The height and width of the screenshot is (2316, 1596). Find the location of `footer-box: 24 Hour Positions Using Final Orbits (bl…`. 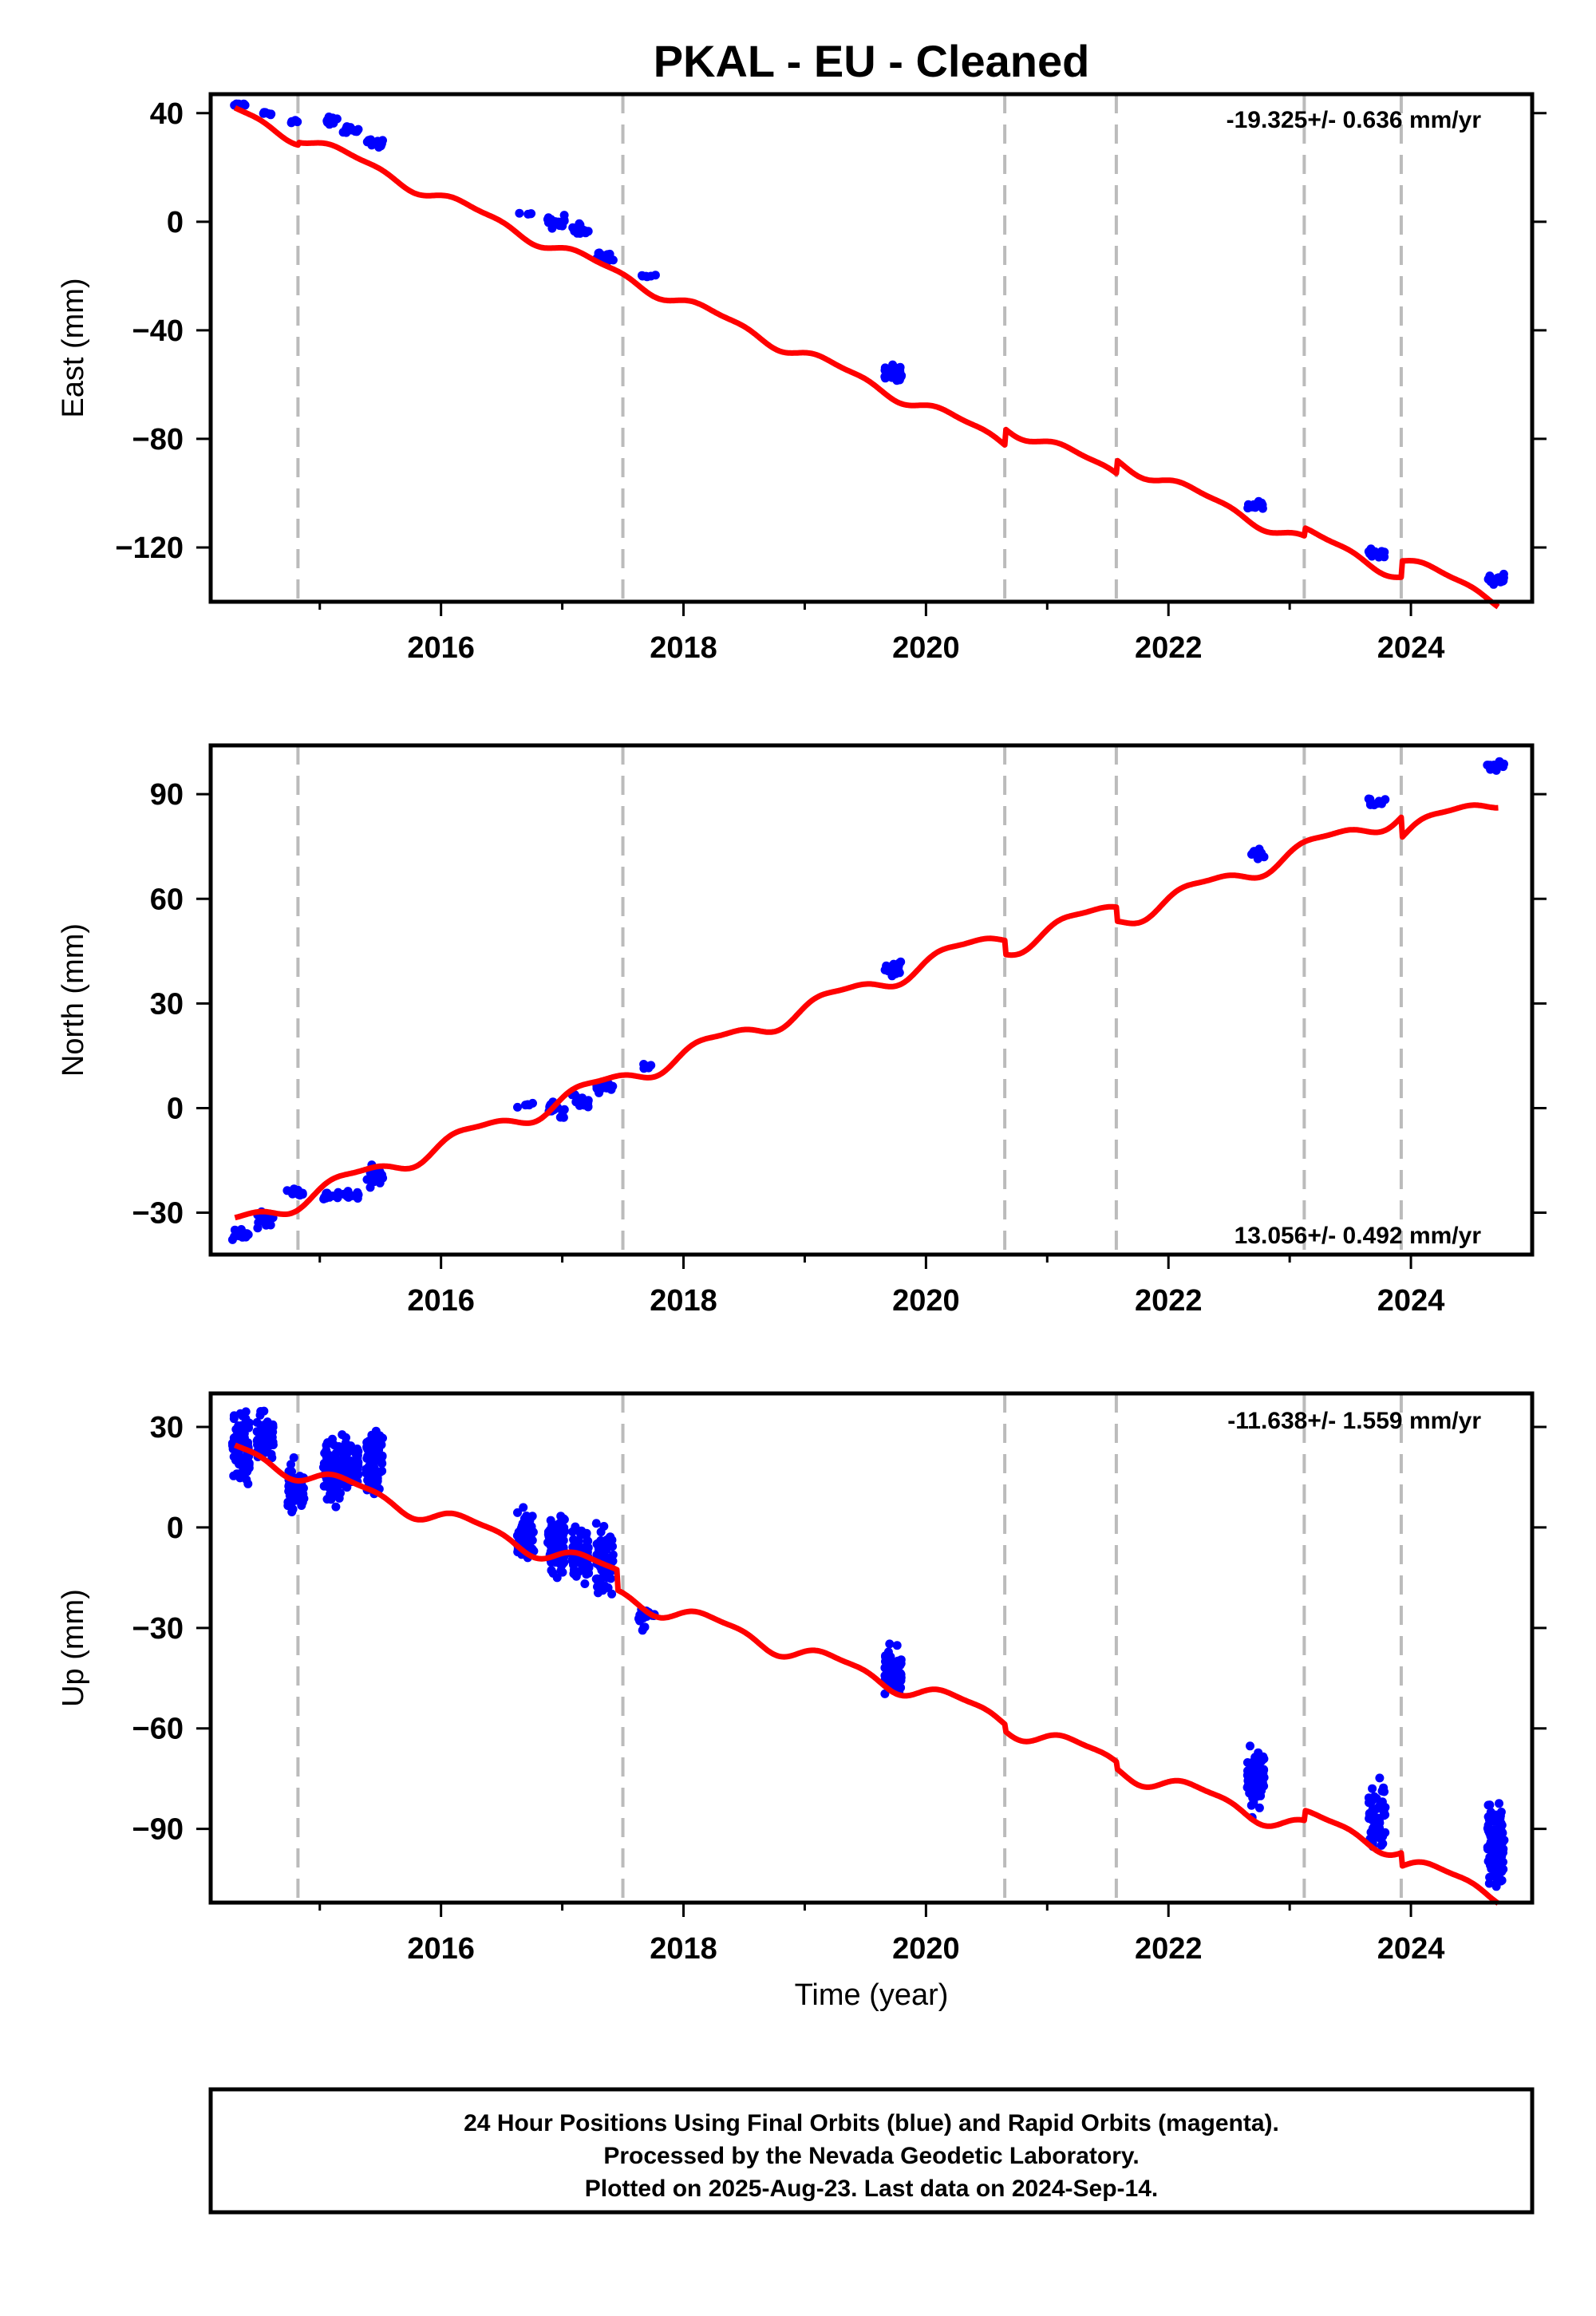

footer-box: 24 Hour Positions Using Final Orbits (bl… is located at coordinates (871, 2151).